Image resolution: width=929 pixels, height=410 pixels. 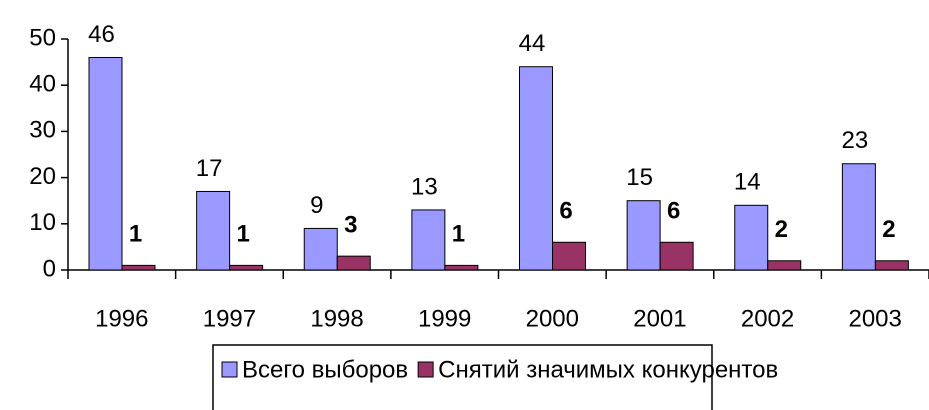 What do you see at coordinates (424, 186) in the screenshot?
I see `data-label: 13` at bounding box center [424, 186].